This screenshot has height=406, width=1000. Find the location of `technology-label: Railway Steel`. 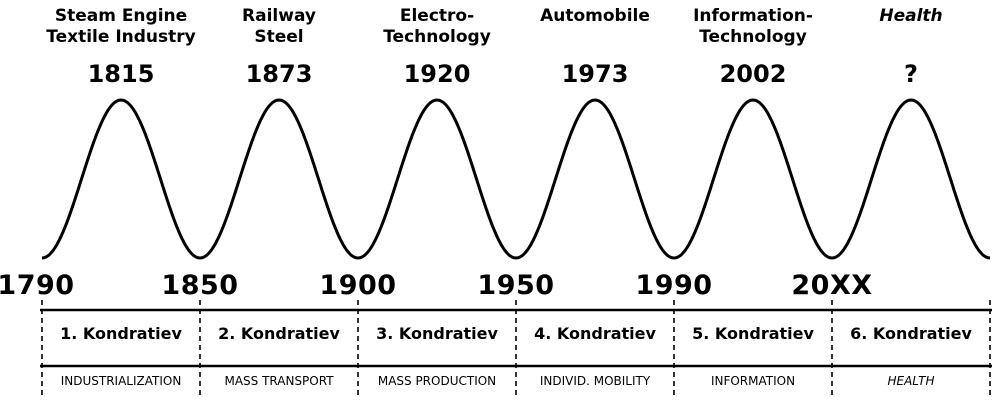

technology-label: Railway Steel is located at coordinates (279, 26).